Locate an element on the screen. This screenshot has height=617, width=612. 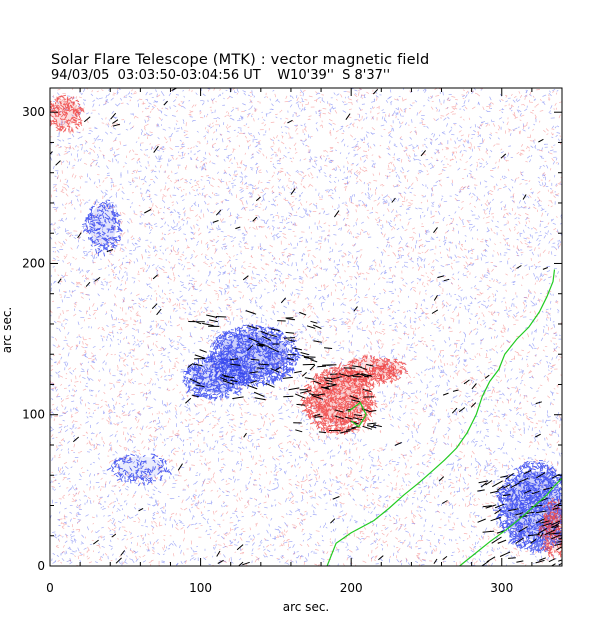
x-tick-label: 300 is located at coordinates (501, 588).